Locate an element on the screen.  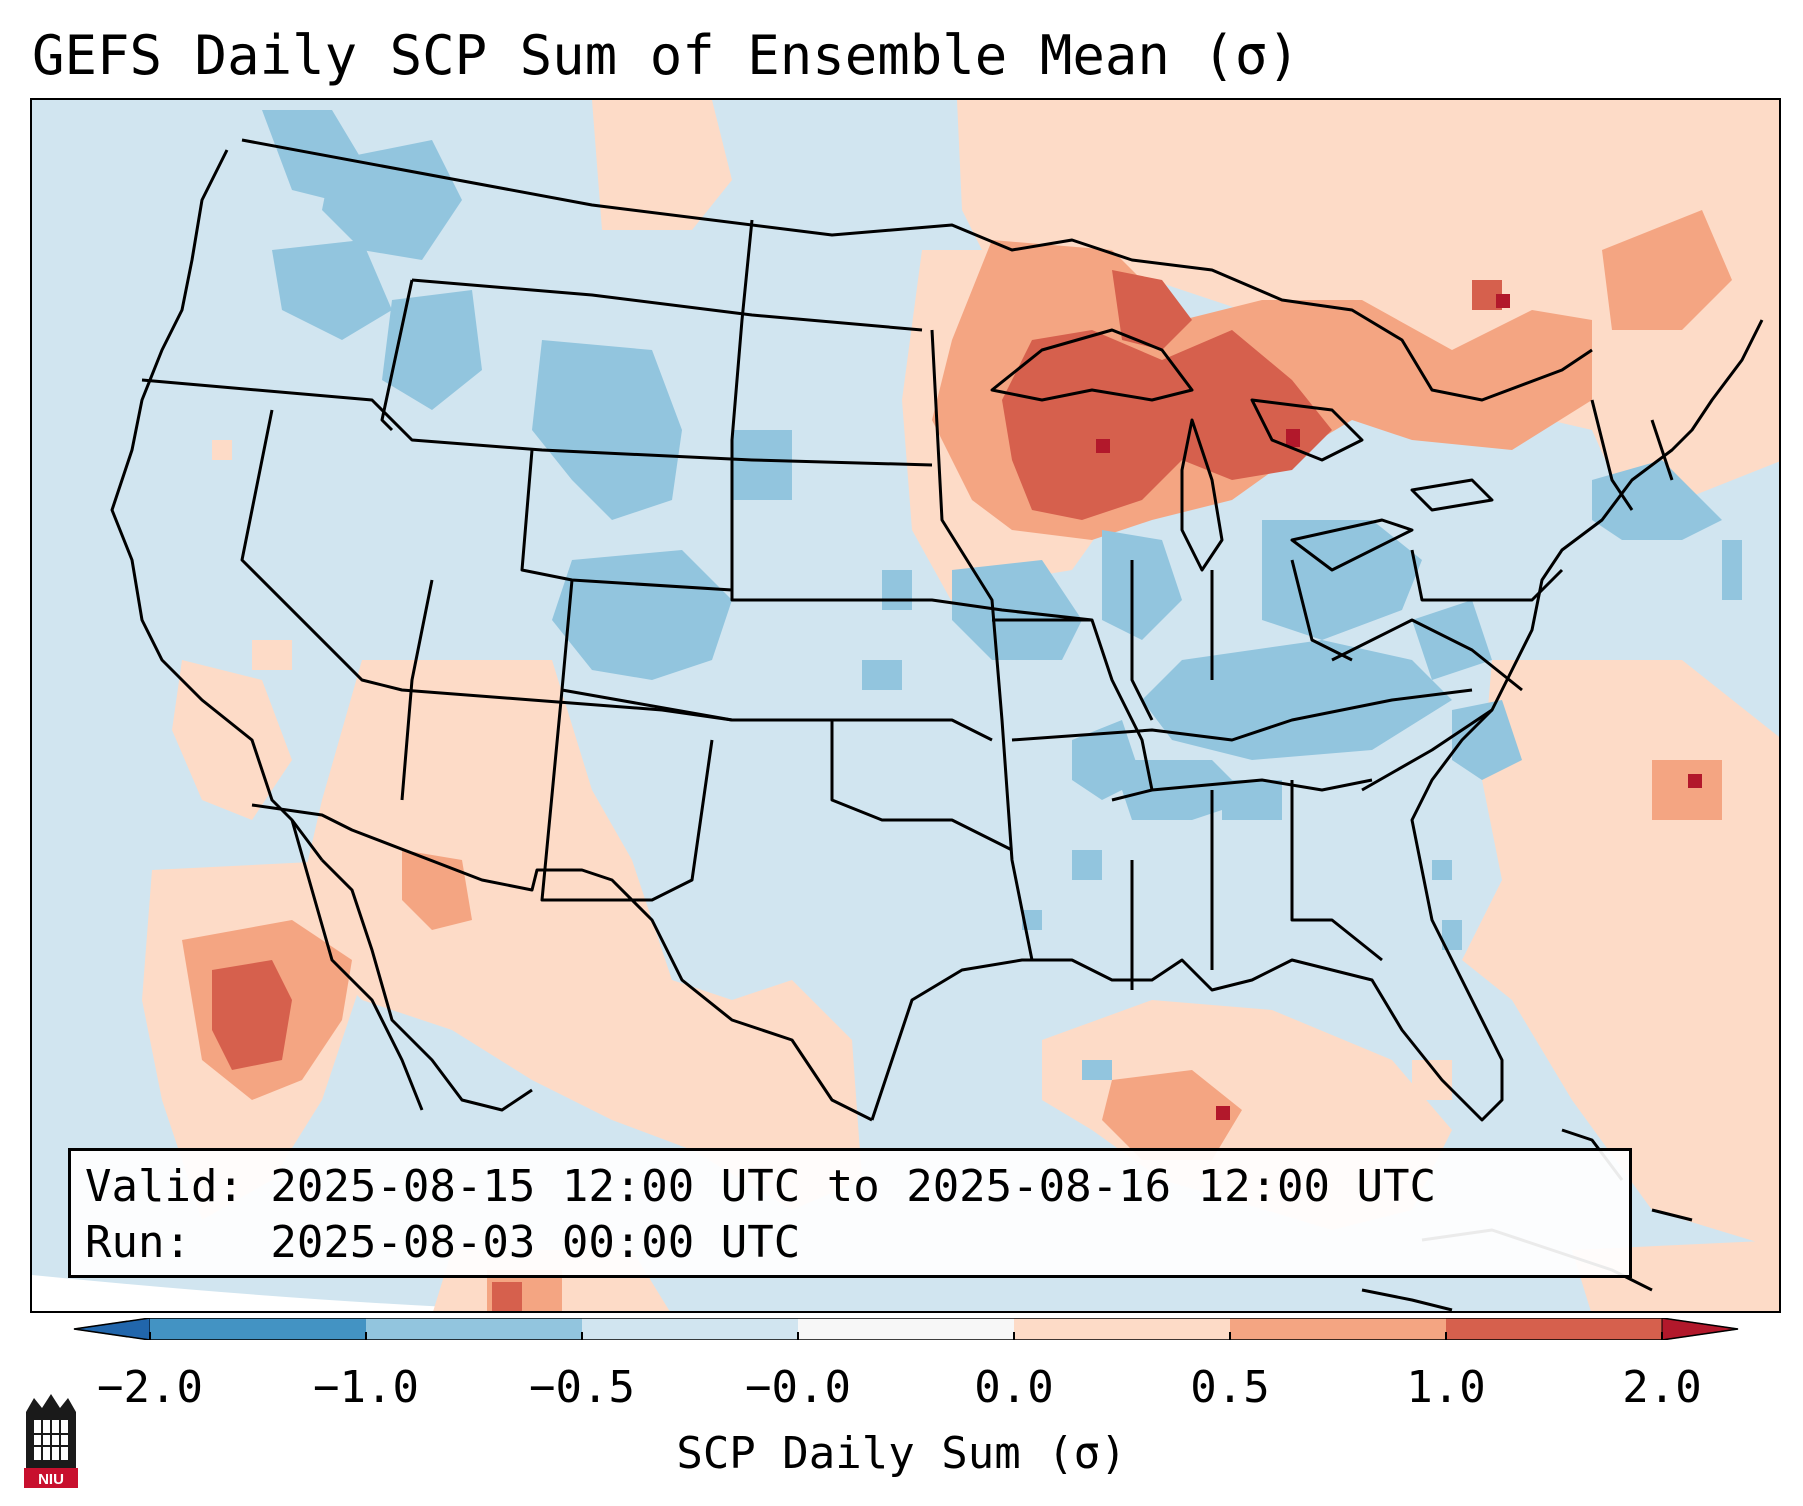
projection-edge-left is located at coordinates (284, 1293).